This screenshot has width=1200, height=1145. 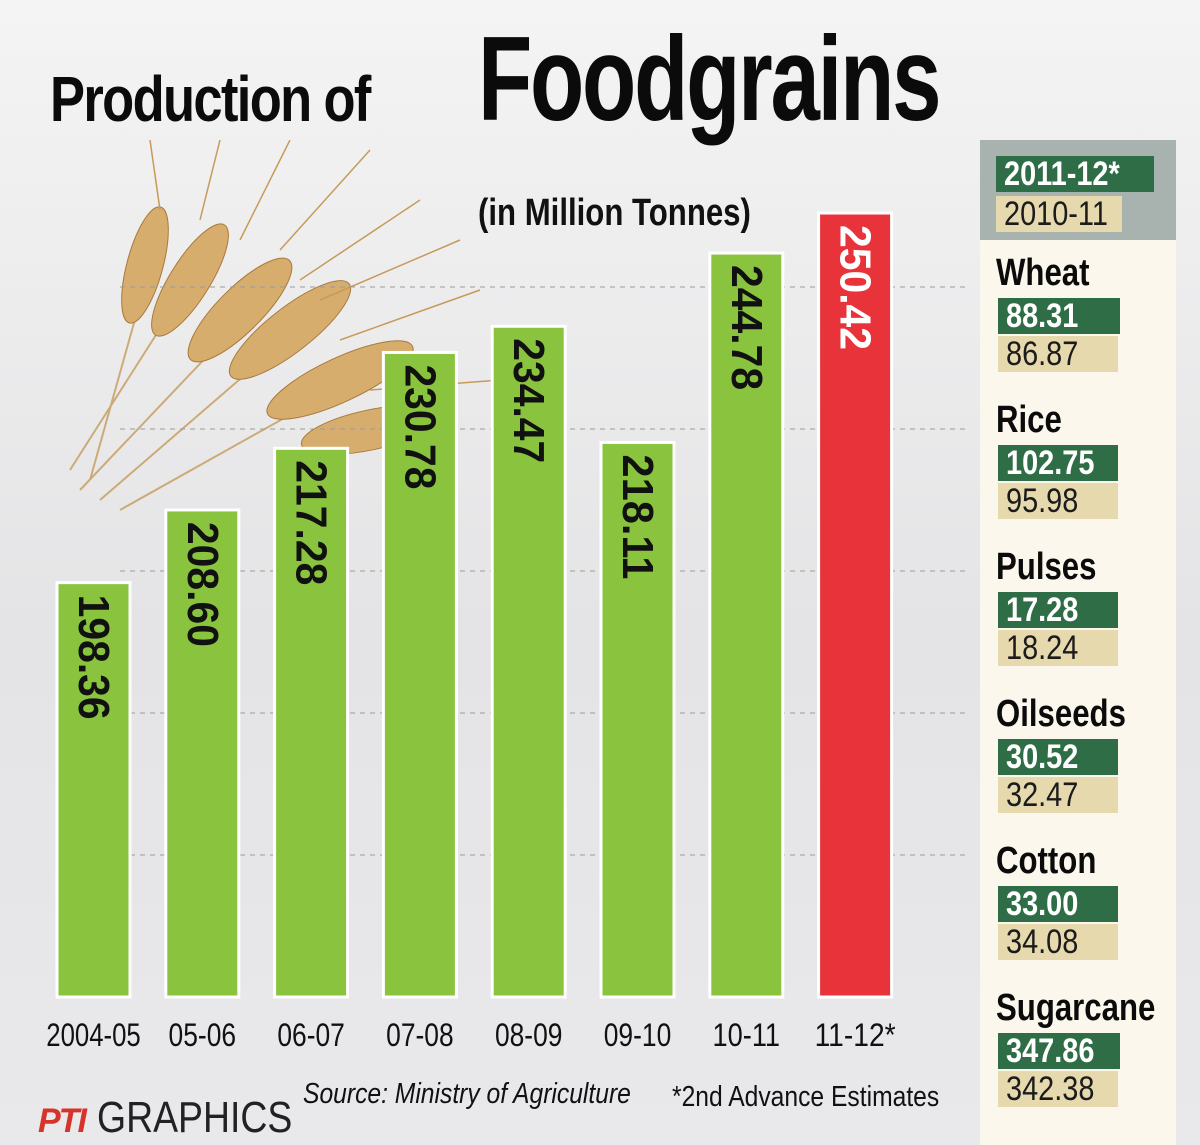 What do you see at coordinates (1058, 648) in the screenshot?
I see `crop-previous-value: 18.24` at bounding box center [1058, 648].